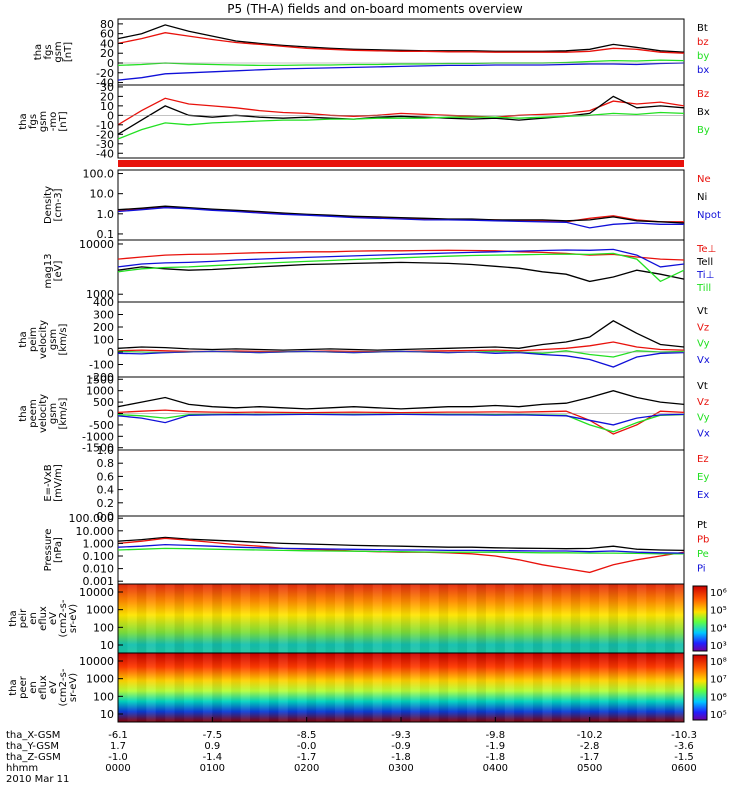 The width and height of the screenshot is (750, 800). I want to click on y-tick-label: 0.100, so click(99, 556).